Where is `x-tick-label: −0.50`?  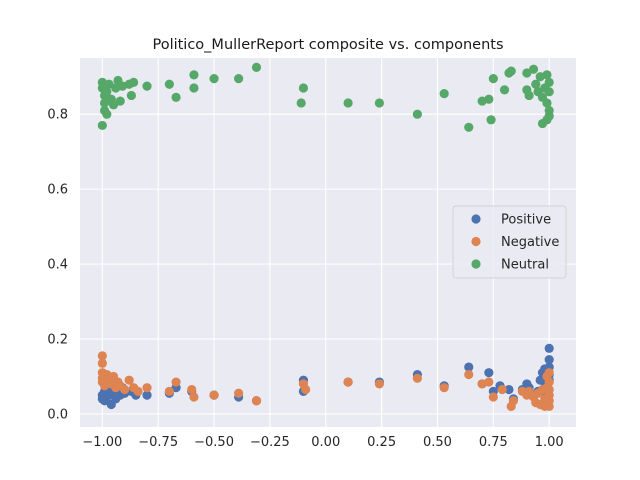 x-tick-label: −0.50 is located at coordinates (214, 442).